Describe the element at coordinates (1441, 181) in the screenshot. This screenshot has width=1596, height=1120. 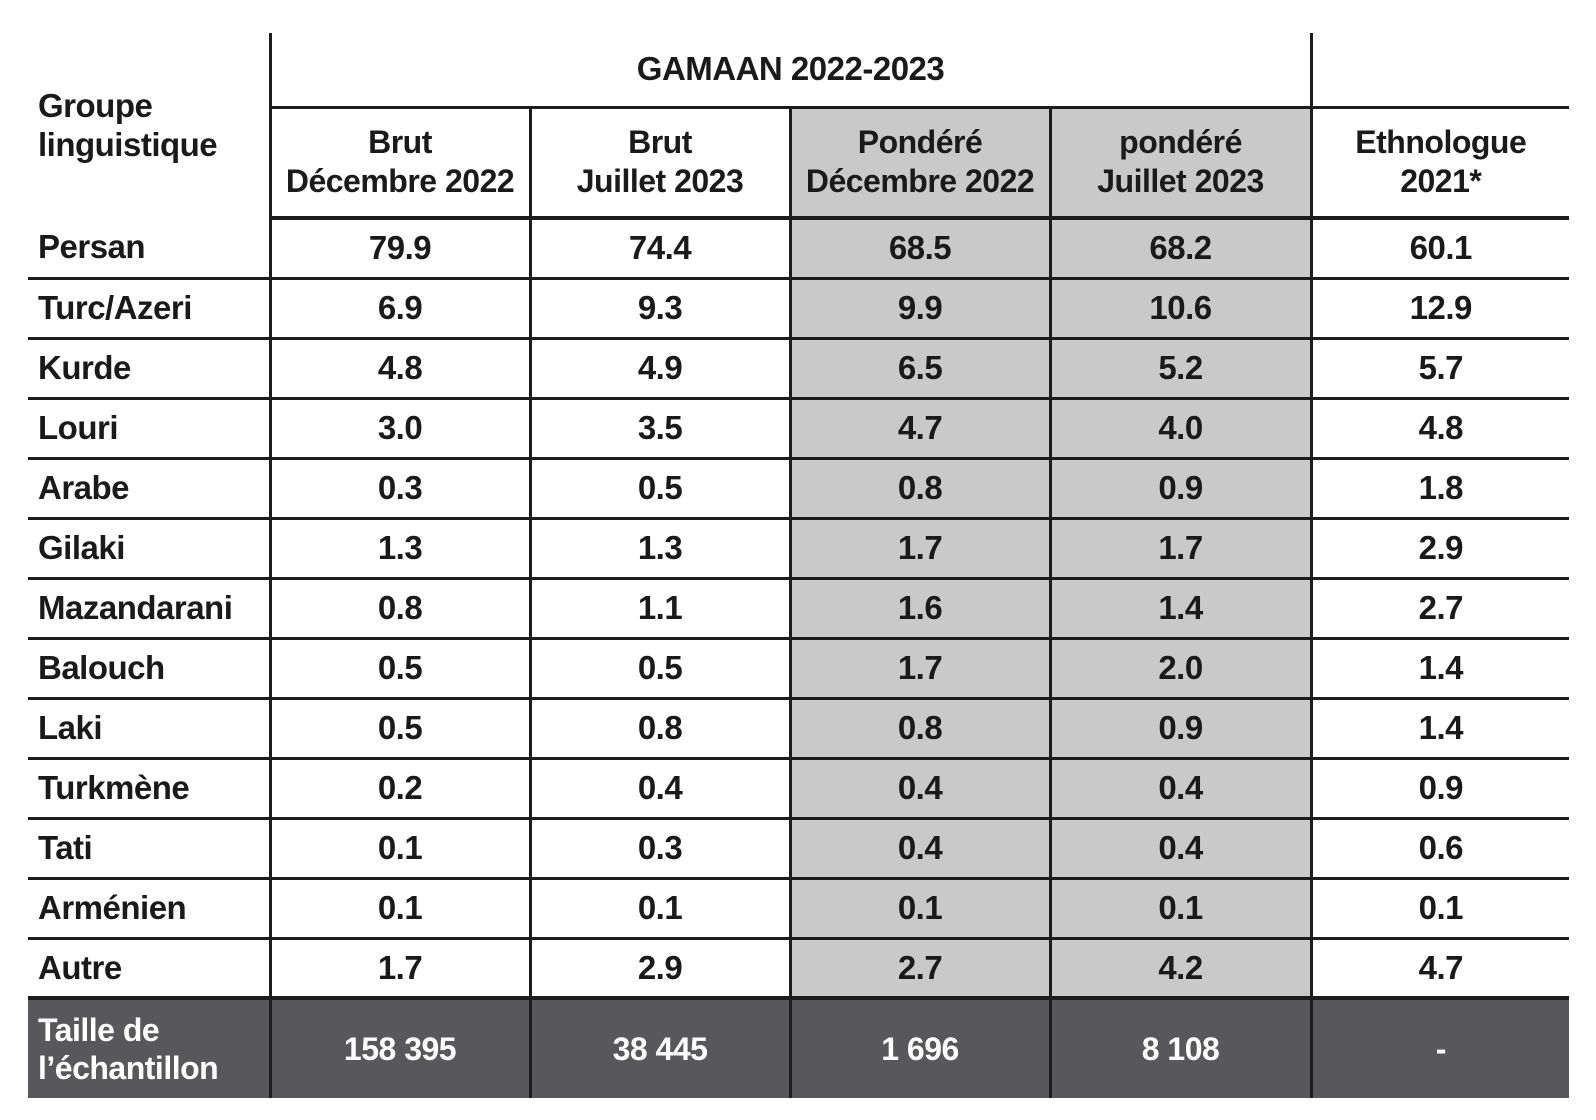
I see `col-header-line2: 2021*` at that location.